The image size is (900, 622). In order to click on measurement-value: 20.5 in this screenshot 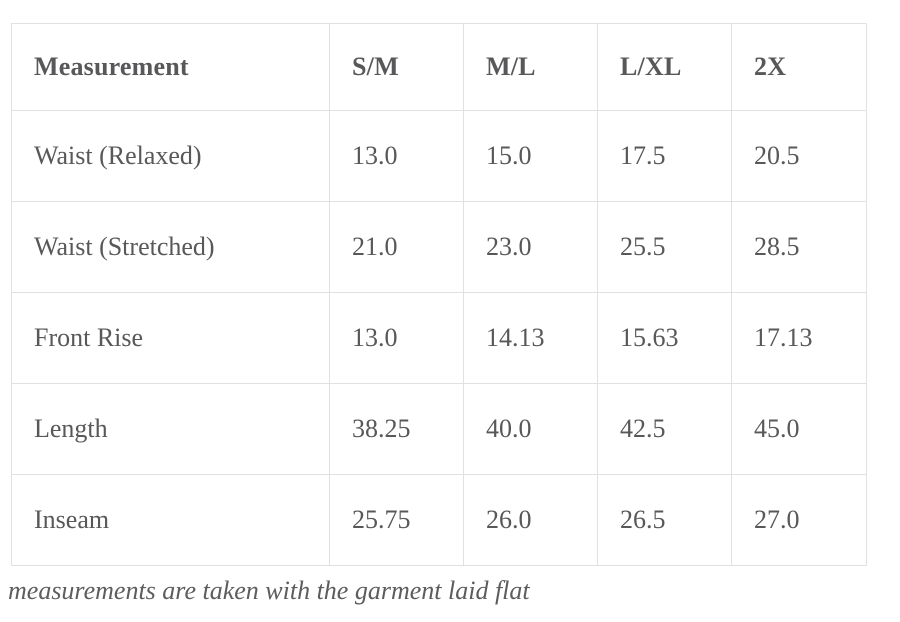, I will do `click(799, 156)`.